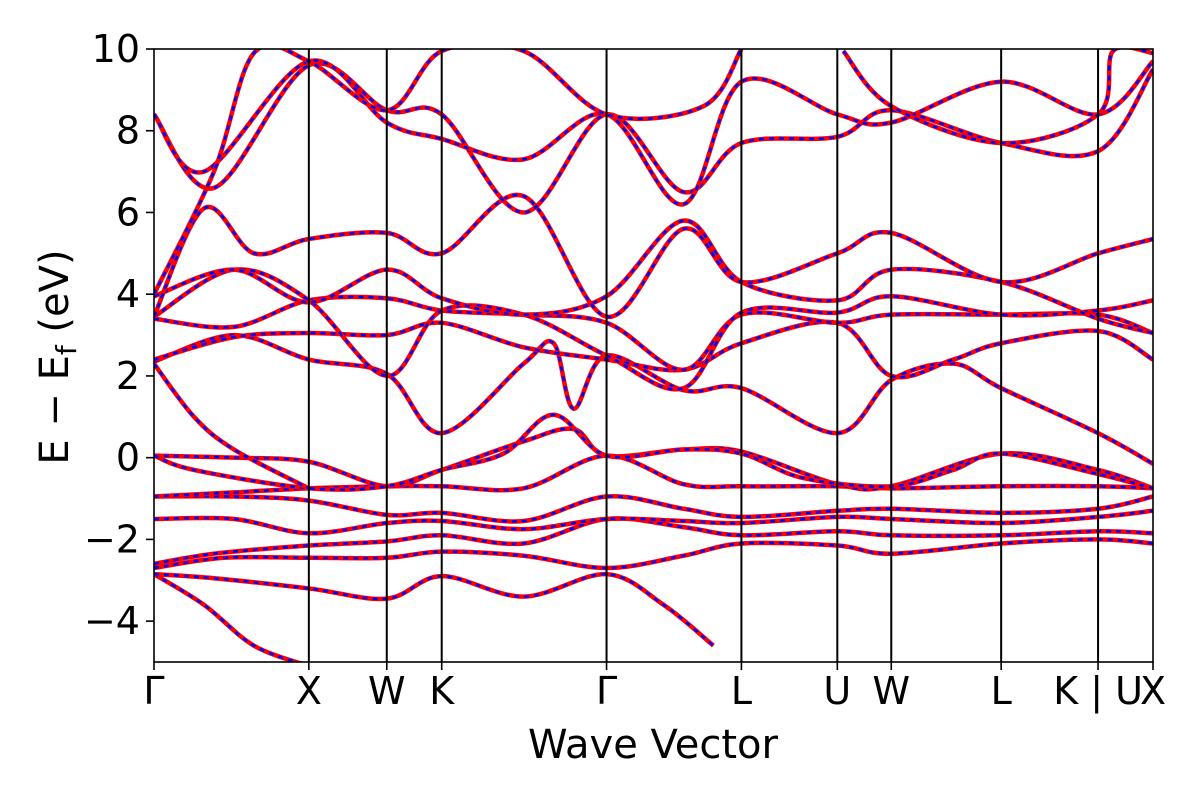 This screenshot has height=800, width=1200. I want to click on y-axis-ticks: −4 −2 0 2 4 6 8 10, so click(119, 335).